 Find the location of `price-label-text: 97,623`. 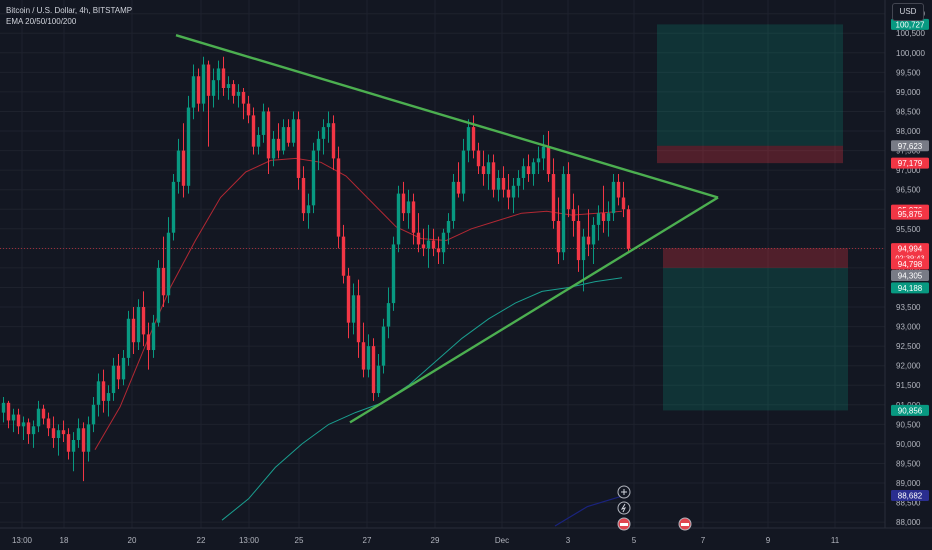

price-label-text: 97,623 is located at coordinates (910, 146).